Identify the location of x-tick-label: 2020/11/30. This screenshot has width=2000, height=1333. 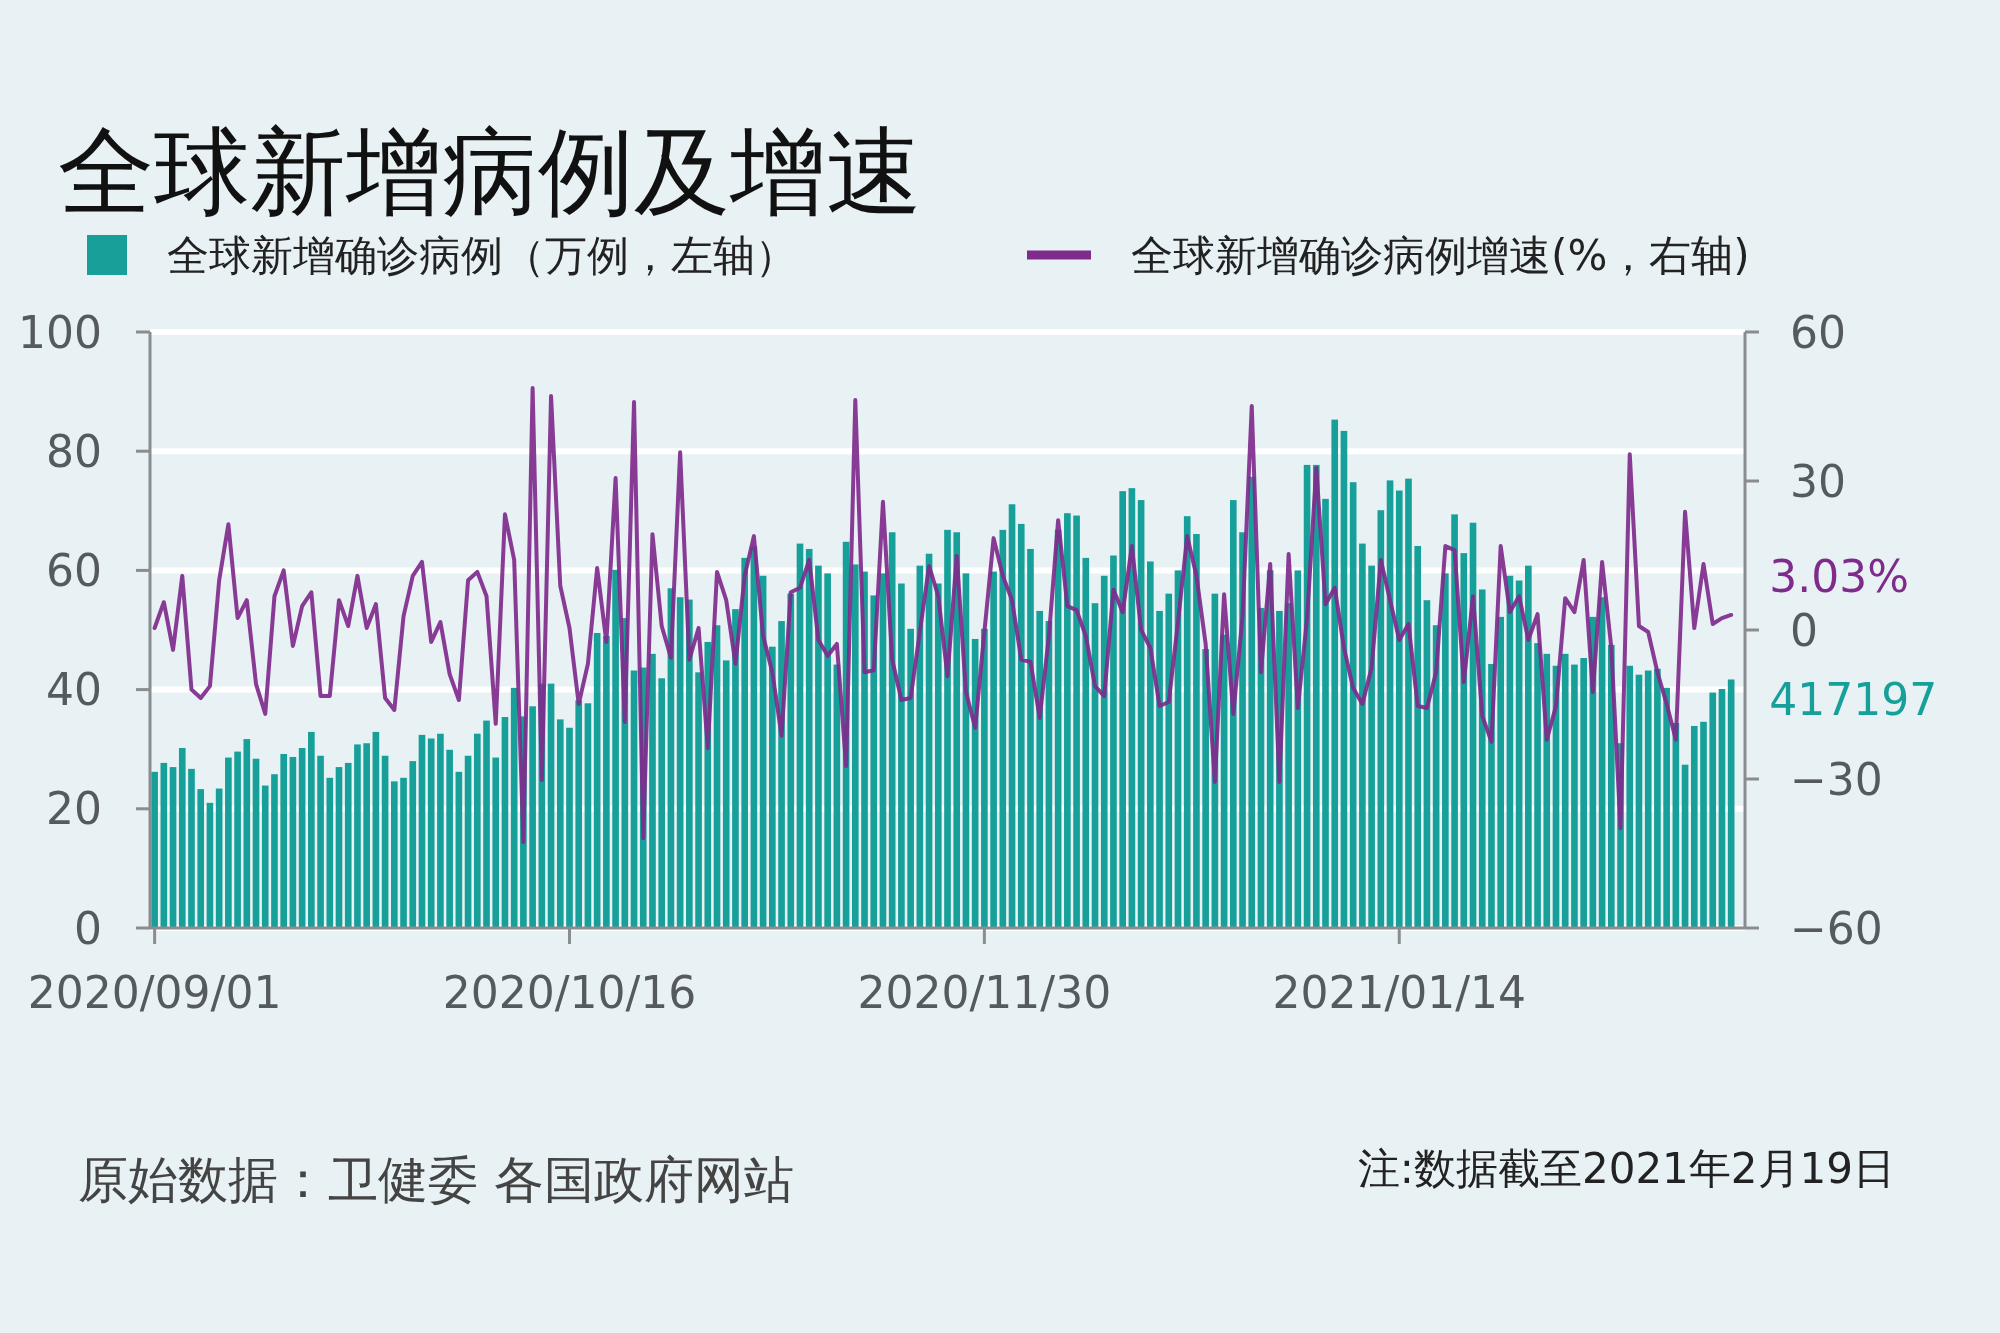
(984, 992).